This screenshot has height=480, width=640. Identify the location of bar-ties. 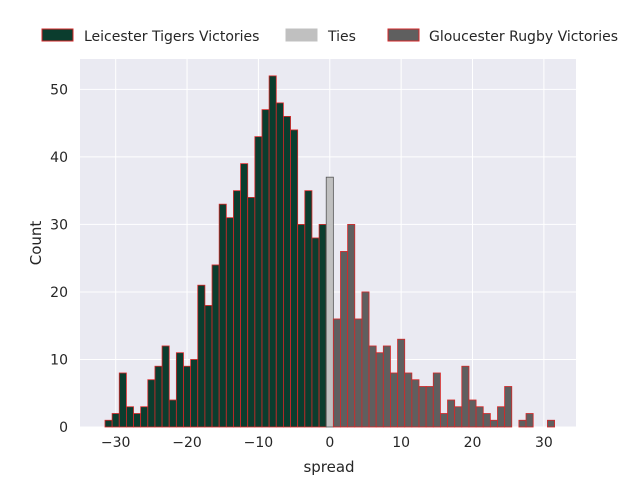
(329, 302).